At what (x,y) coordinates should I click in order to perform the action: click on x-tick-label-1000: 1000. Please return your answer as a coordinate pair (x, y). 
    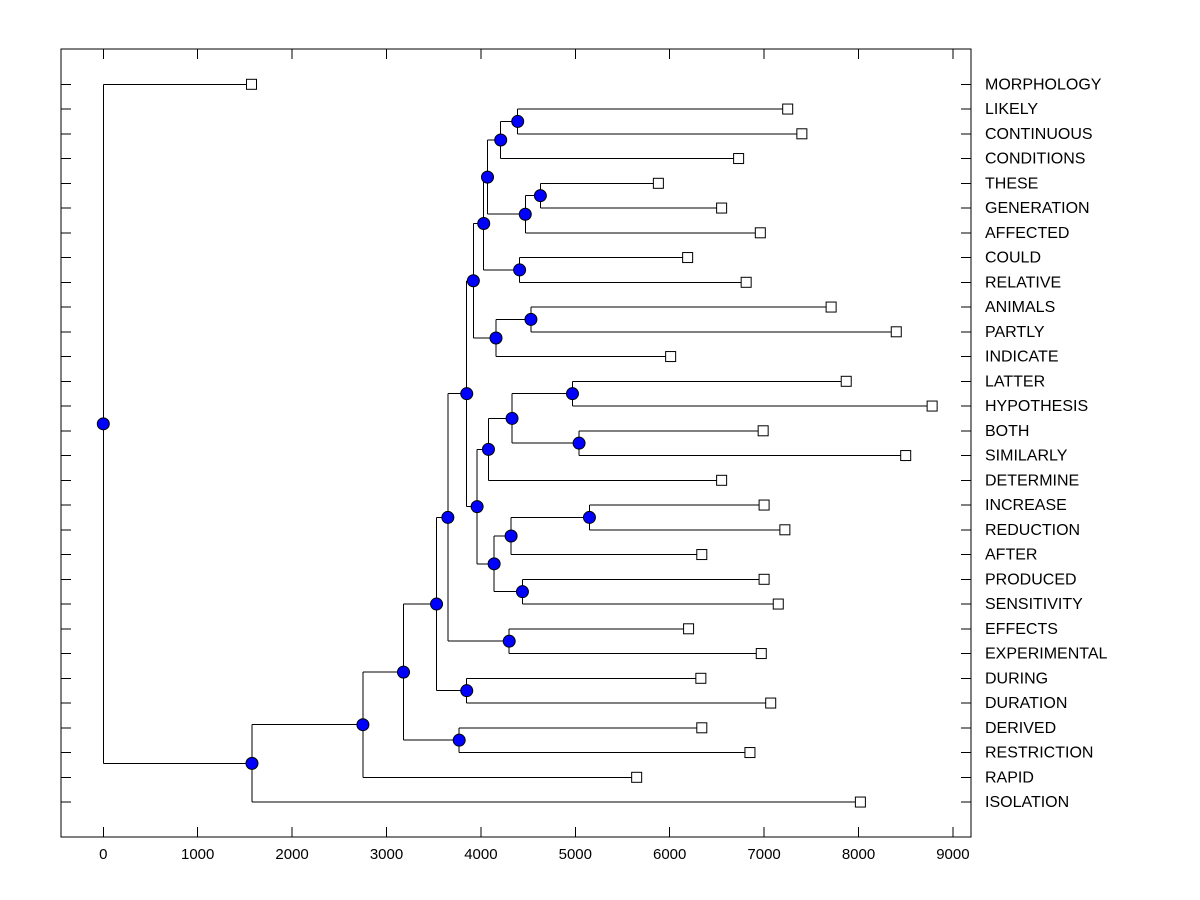
    Looking at the image, I should click on (197, 854).